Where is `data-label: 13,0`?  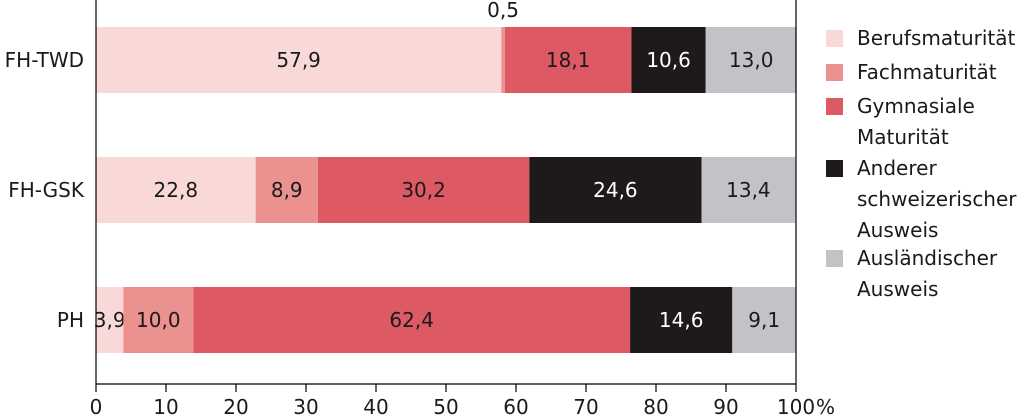 data-label: 13,0 is located at coordinates (751, 60).